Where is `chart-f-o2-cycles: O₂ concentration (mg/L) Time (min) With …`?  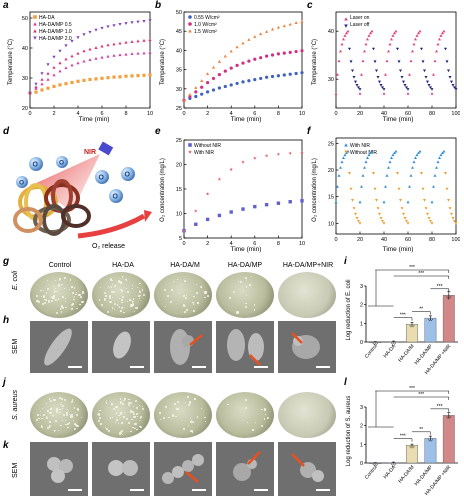
chart-f-o2-cycles: O₂ concentration (mg/L) Time (min) With … is located at coordinates (386, 195).